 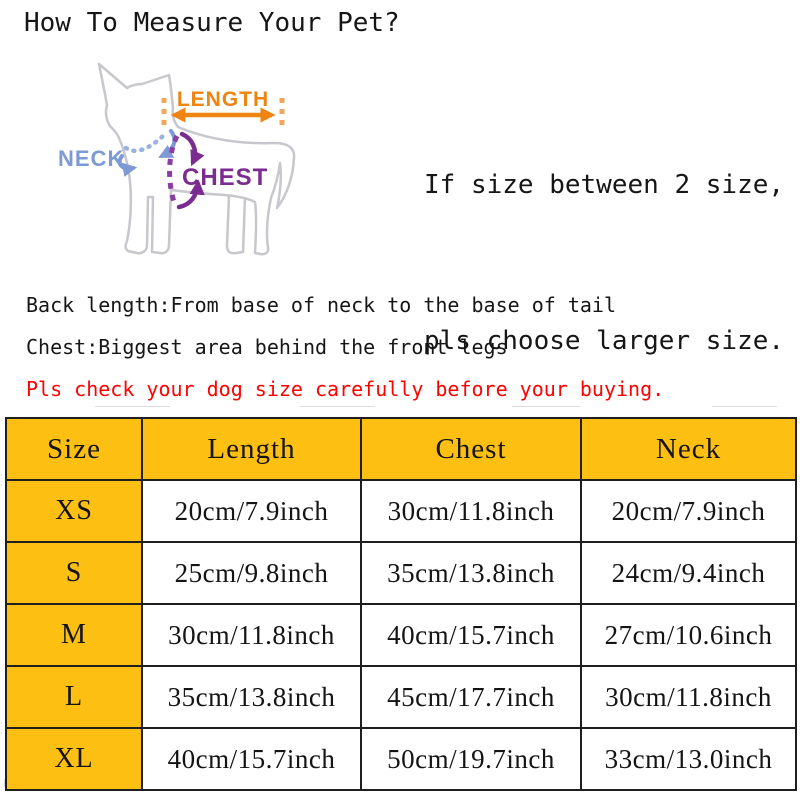 What do you see at coordinates (251, 511) in the screenshot?
I see `length-cell: 20cm/7.9inch` at bounding box center [251, 511].